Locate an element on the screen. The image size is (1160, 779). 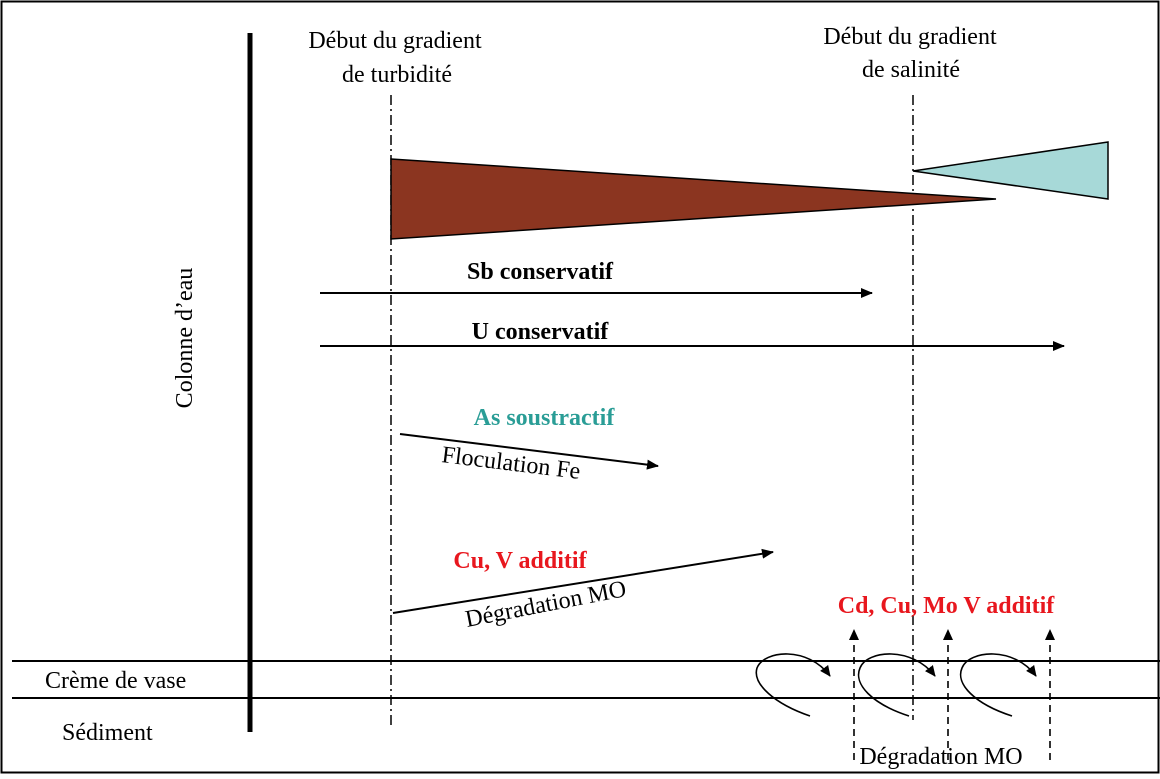
salinity-title-line2: de salinité is located at coordinates (911, 70).